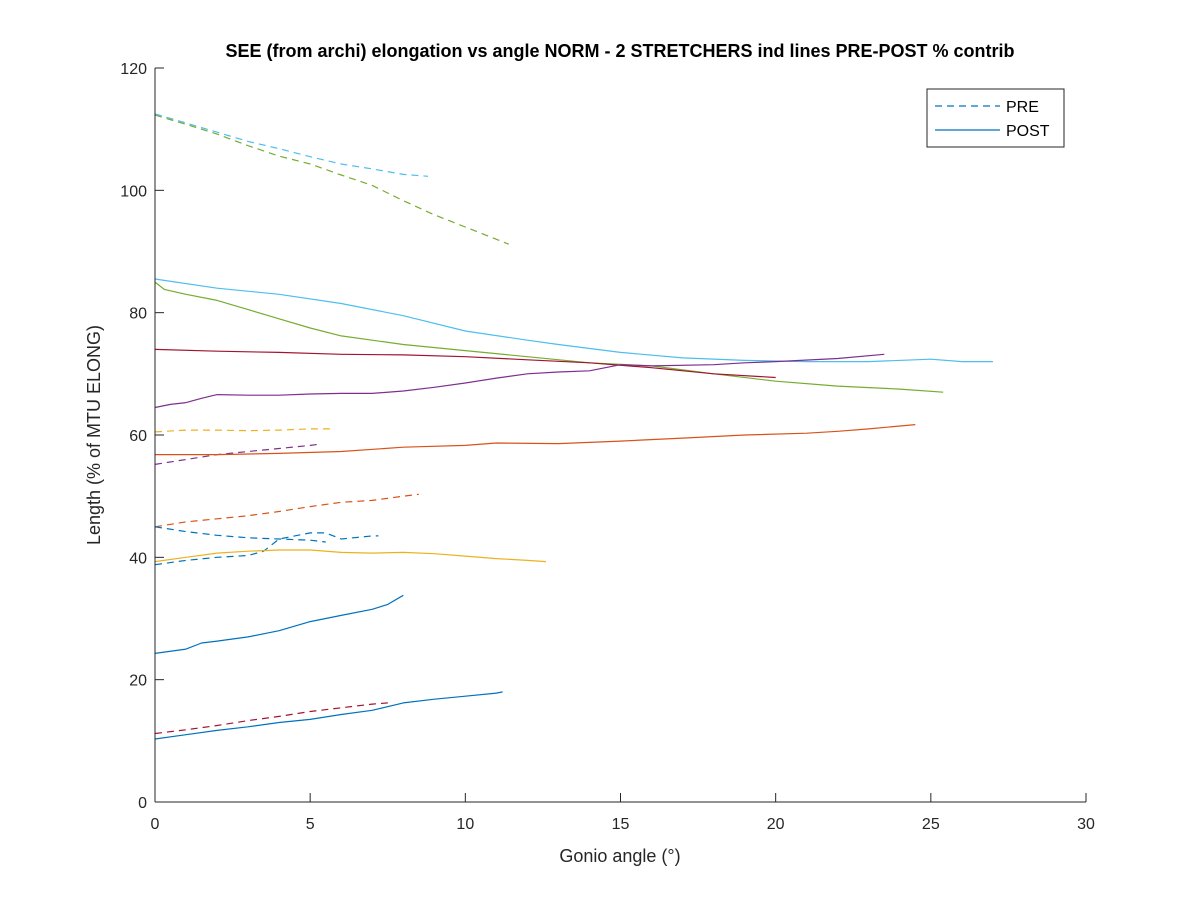  What do you see at coordinates (619, 856) in the screenshot?
I see `x-axis-label: Gonio angle (°)` at bounding box center [619, 856].